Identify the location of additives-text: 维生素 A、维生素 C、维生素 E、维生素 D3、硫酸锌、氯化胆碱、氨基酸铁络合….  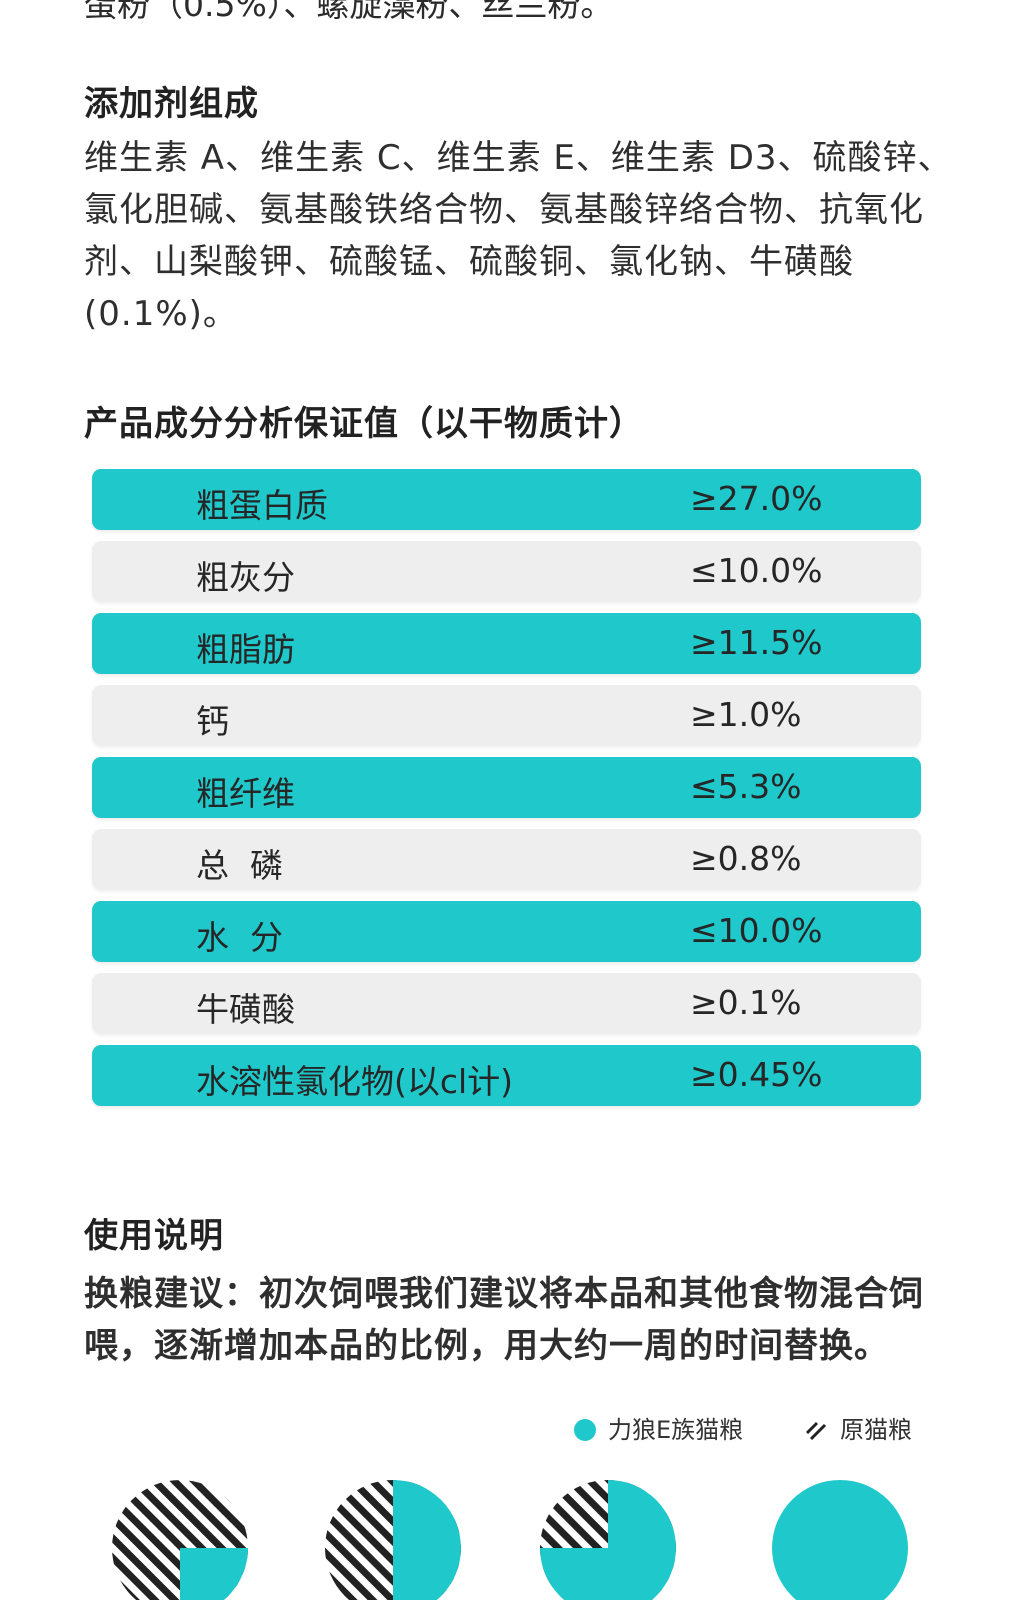
(518, 236).